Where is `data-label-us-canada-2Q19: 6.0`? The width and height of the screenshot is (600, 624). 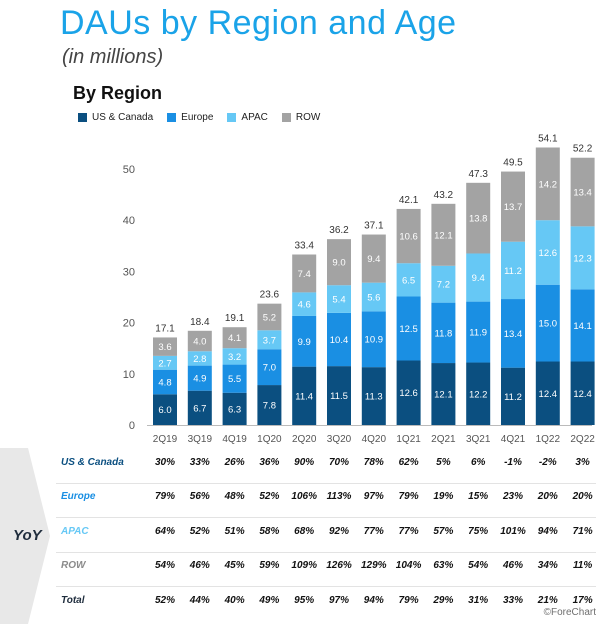 data-label-us-canada-2Q19: 6.0 is located at coordinates (164, 410).